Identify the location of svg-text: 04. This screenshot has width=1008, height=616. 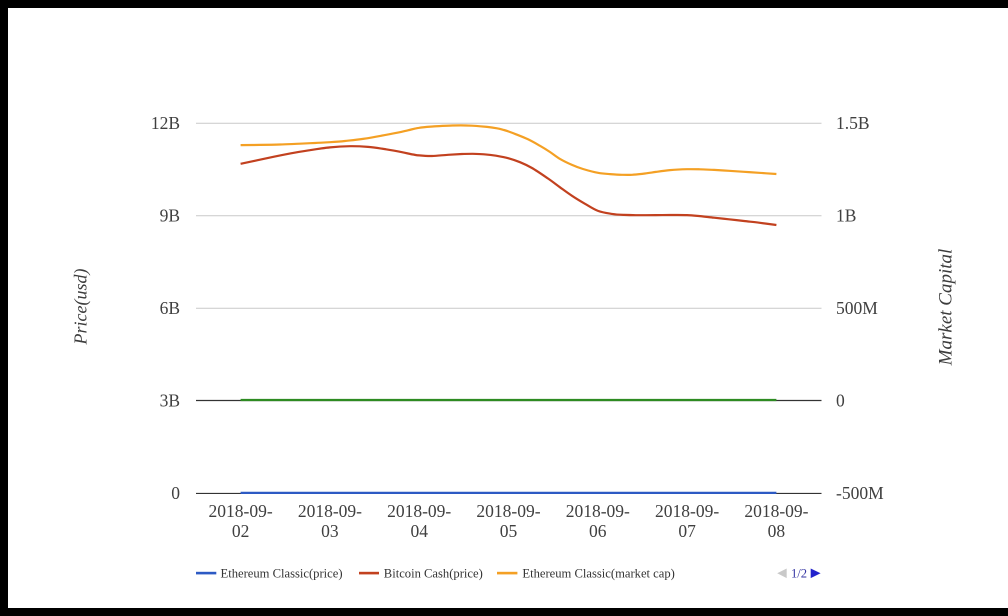
(419, 531).